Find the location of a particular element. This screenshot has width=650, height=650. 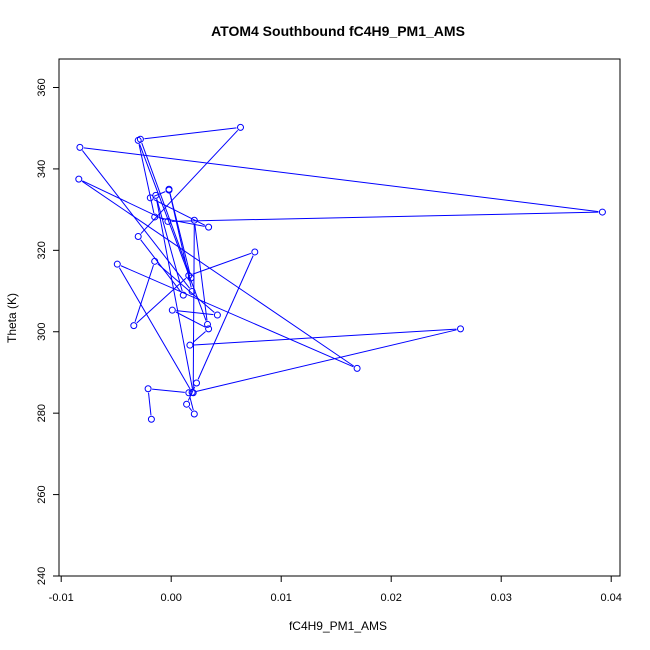

y-axis-label: Theta (K) is located at coordinates (12, 318).